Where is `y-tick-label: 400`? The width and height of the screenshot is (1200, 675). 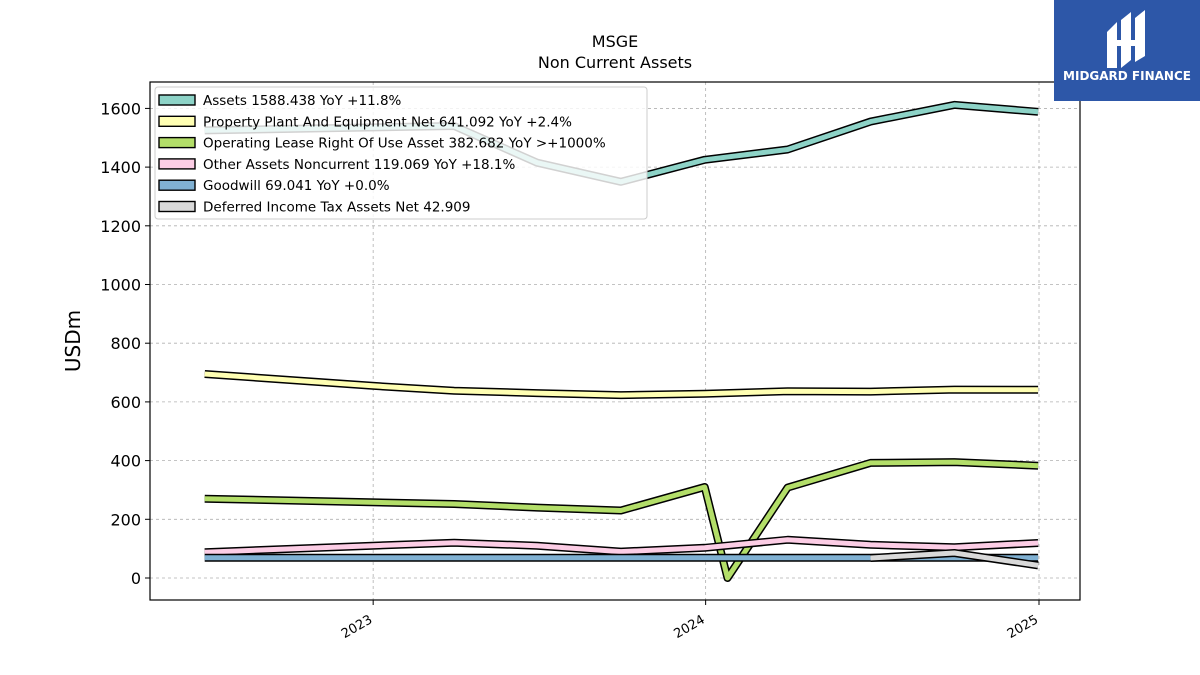 y-tick-label: 400 is located at coordinates (125, 461).